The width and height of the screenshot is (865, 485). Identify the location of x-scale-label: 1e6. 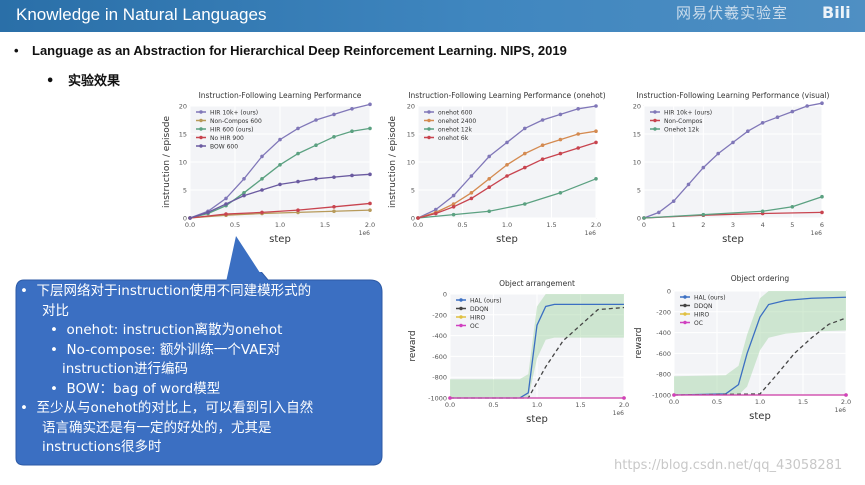
(365, 233).